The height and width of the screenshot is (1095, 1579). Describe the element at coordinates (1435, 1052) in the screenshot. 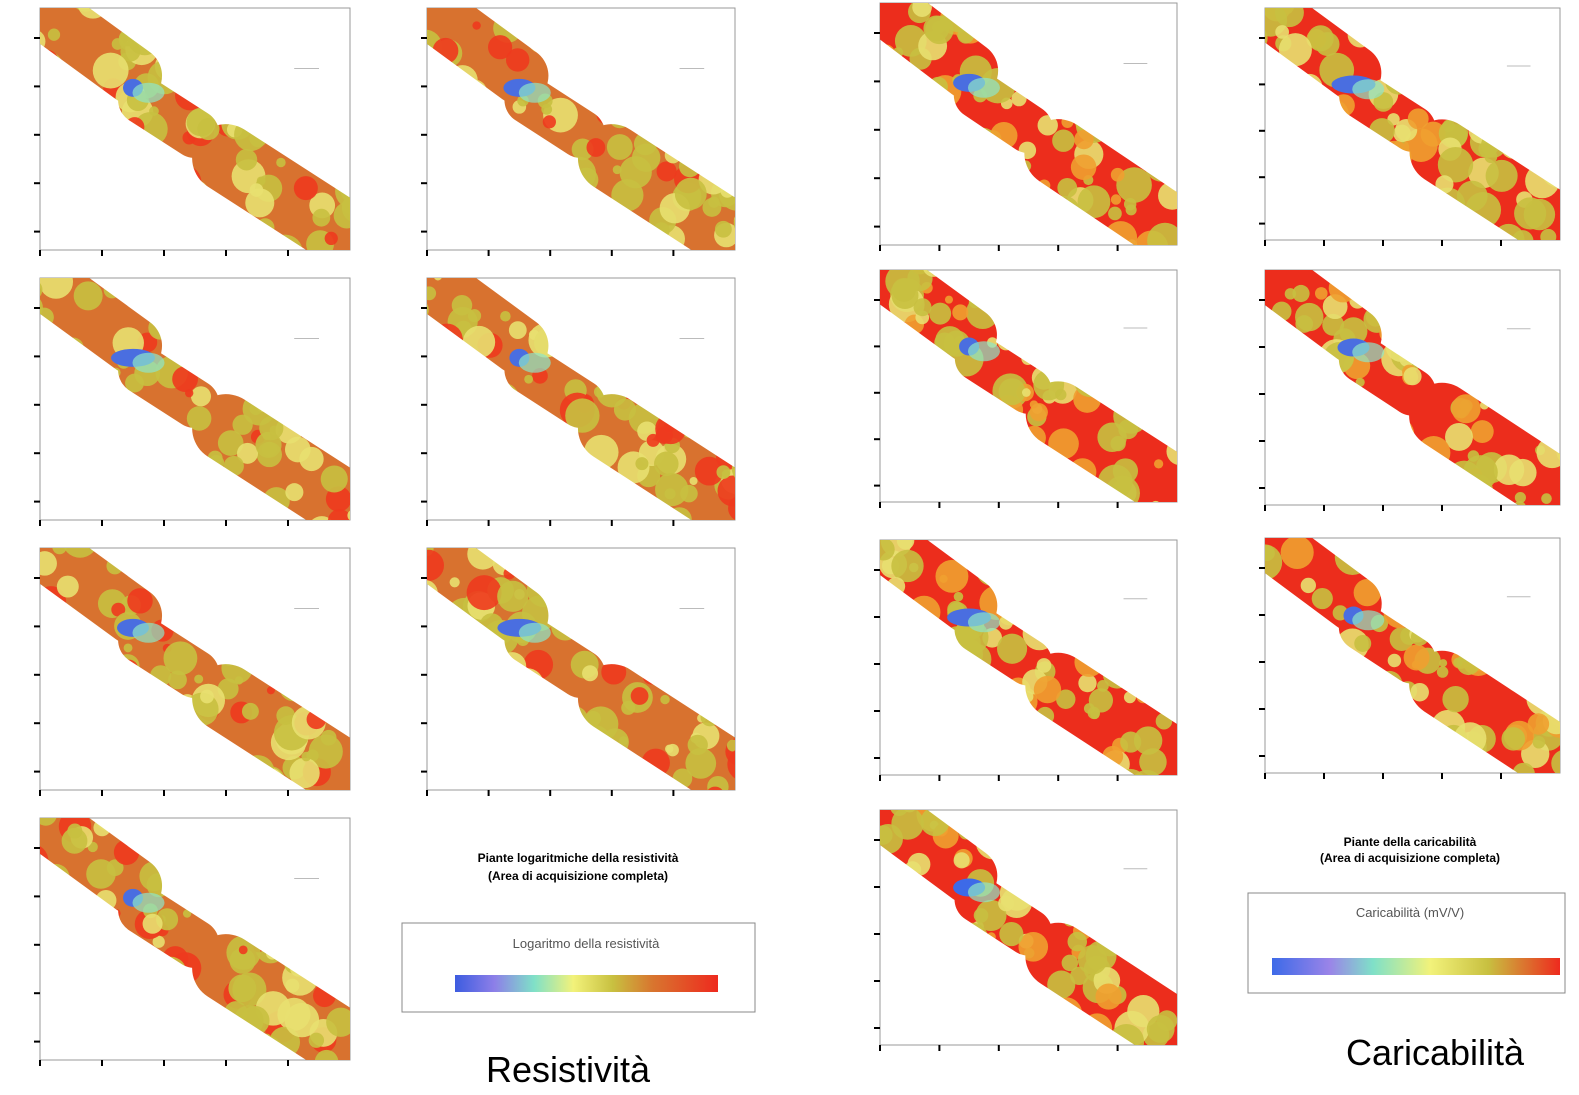

I see `caption: Caricabilità` at that location.